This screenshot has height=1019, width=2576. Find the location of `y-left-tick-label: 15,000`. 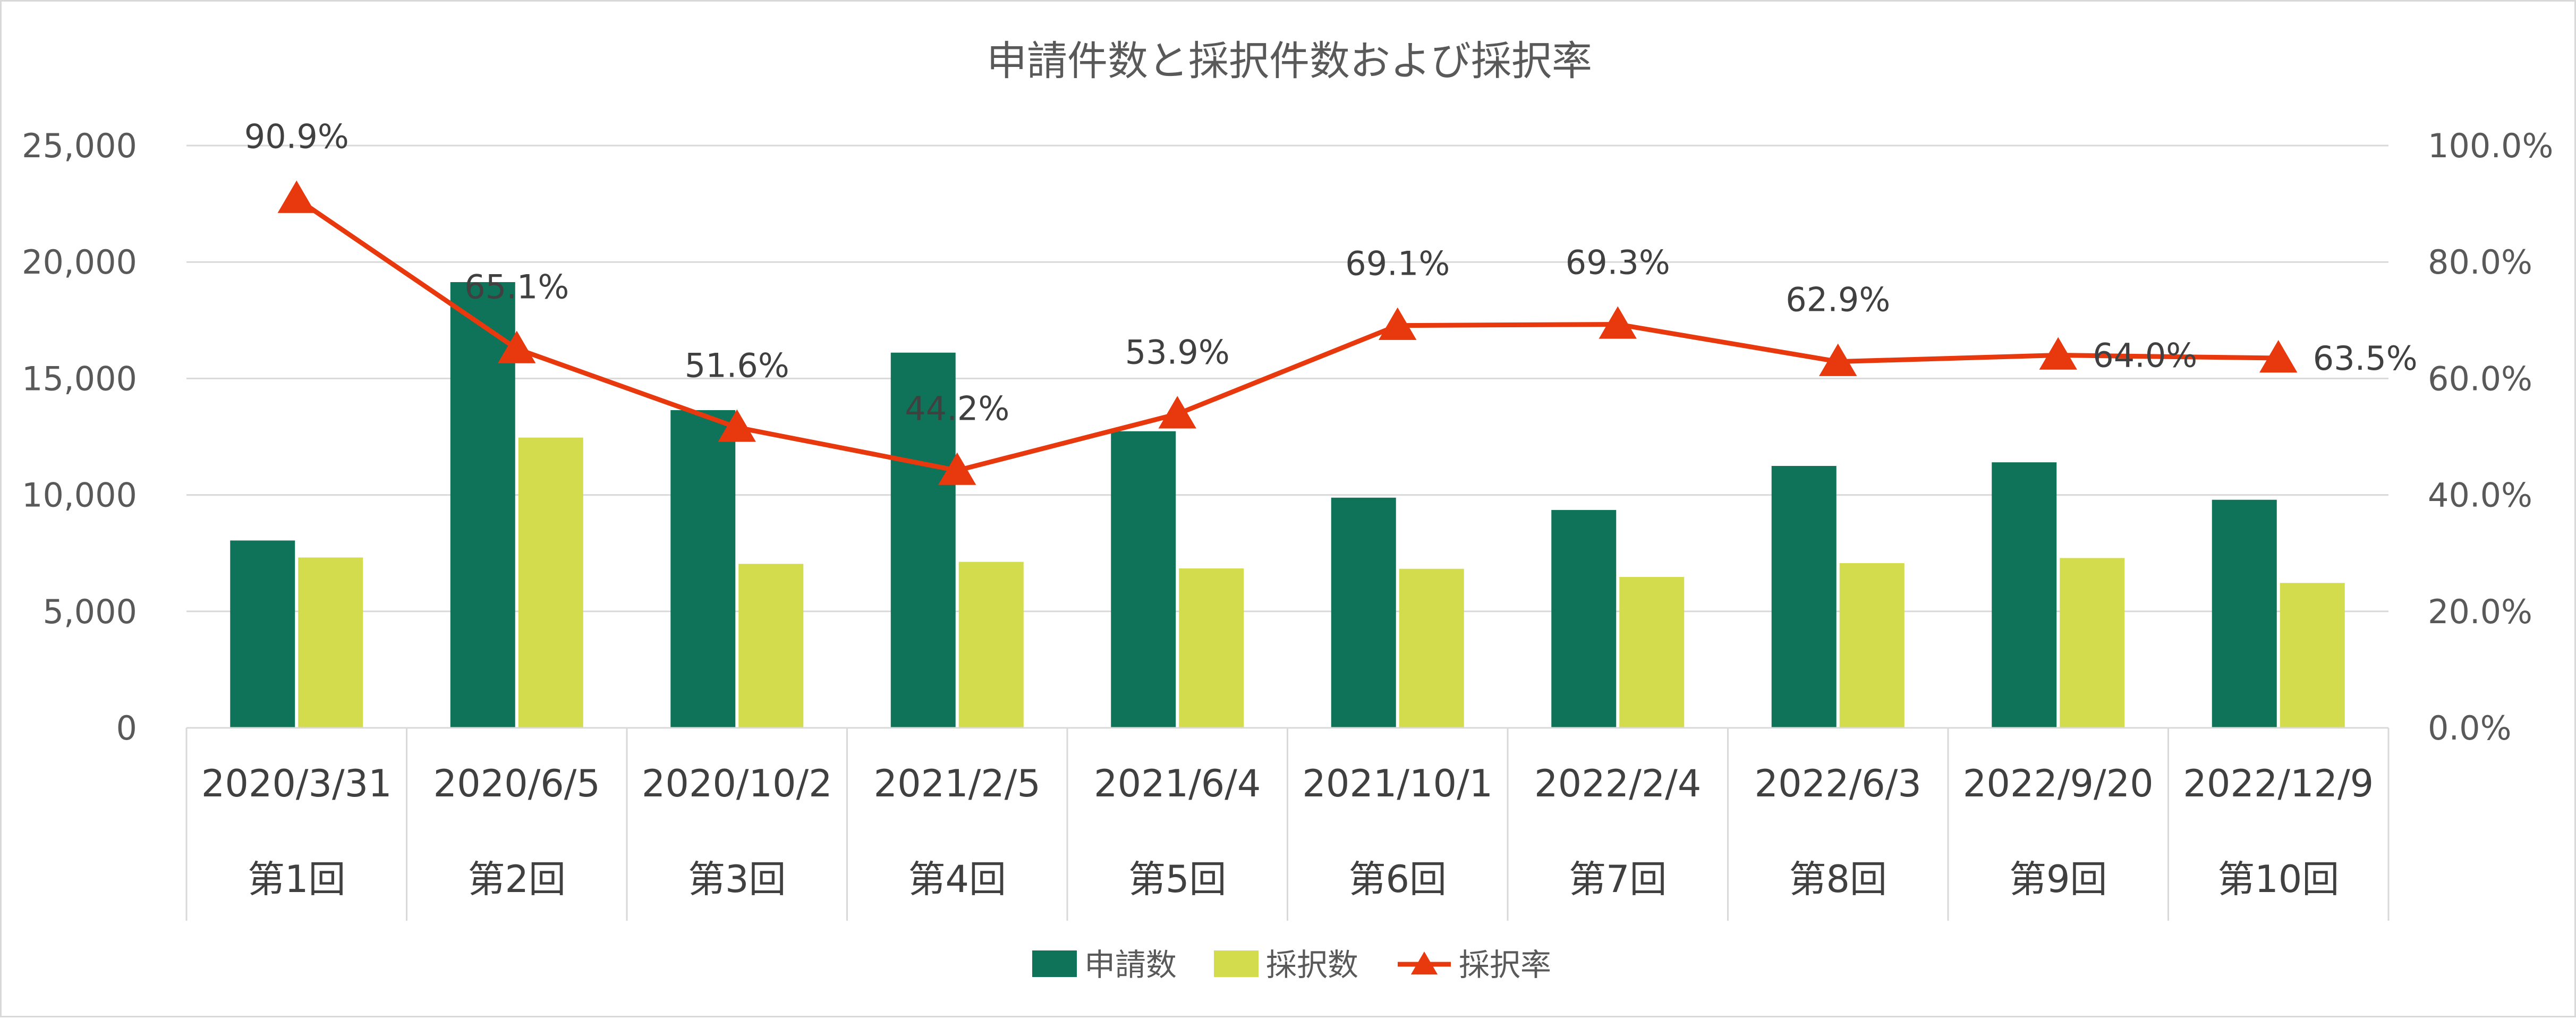

y-left-tick-label: 15,000 is located at coordinates (79, 378).